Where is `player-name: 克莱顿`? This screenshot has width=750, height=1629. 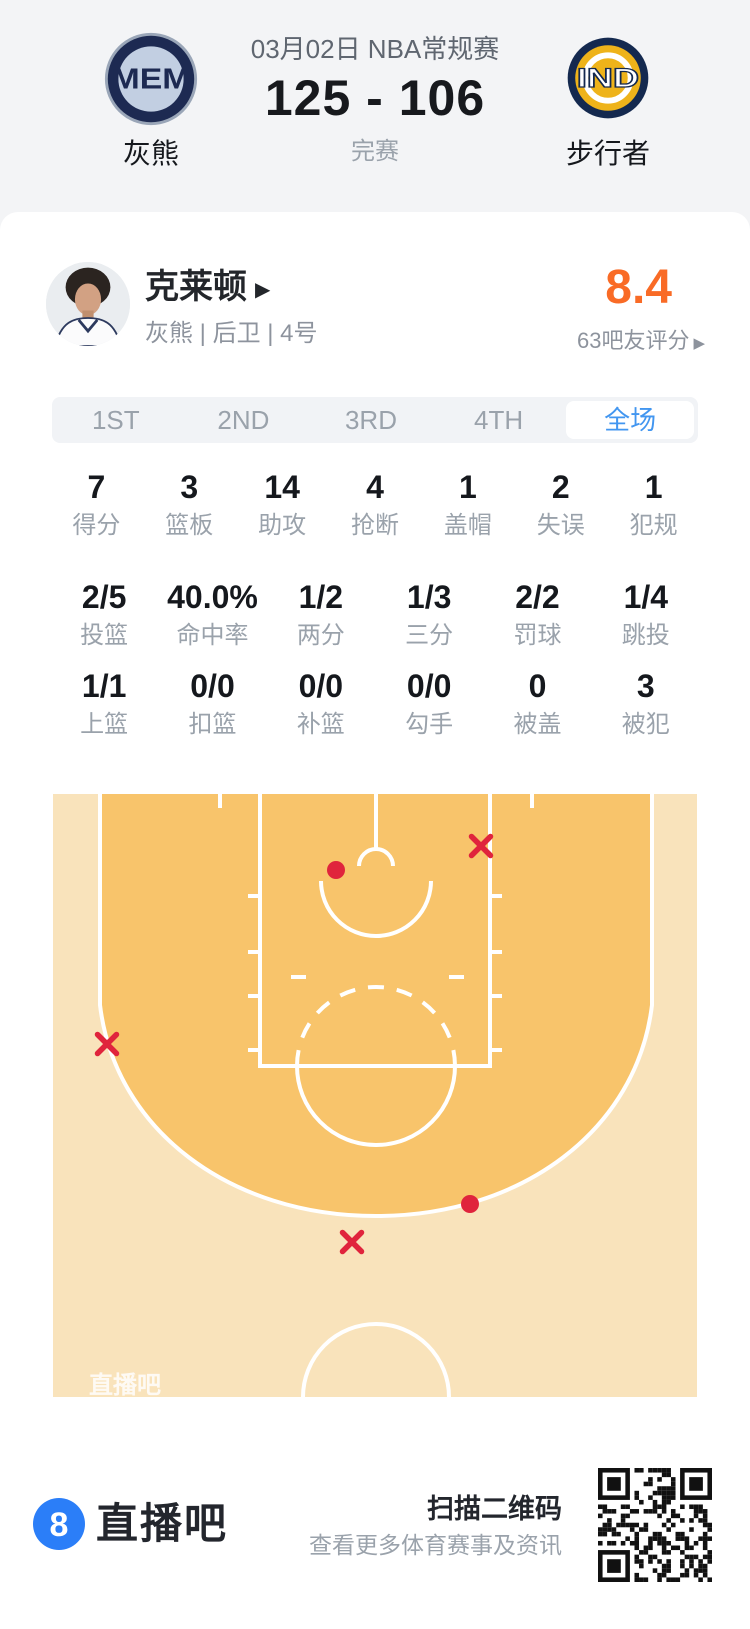 player-name: 克莱顿 is located at coordinates (196, 287).